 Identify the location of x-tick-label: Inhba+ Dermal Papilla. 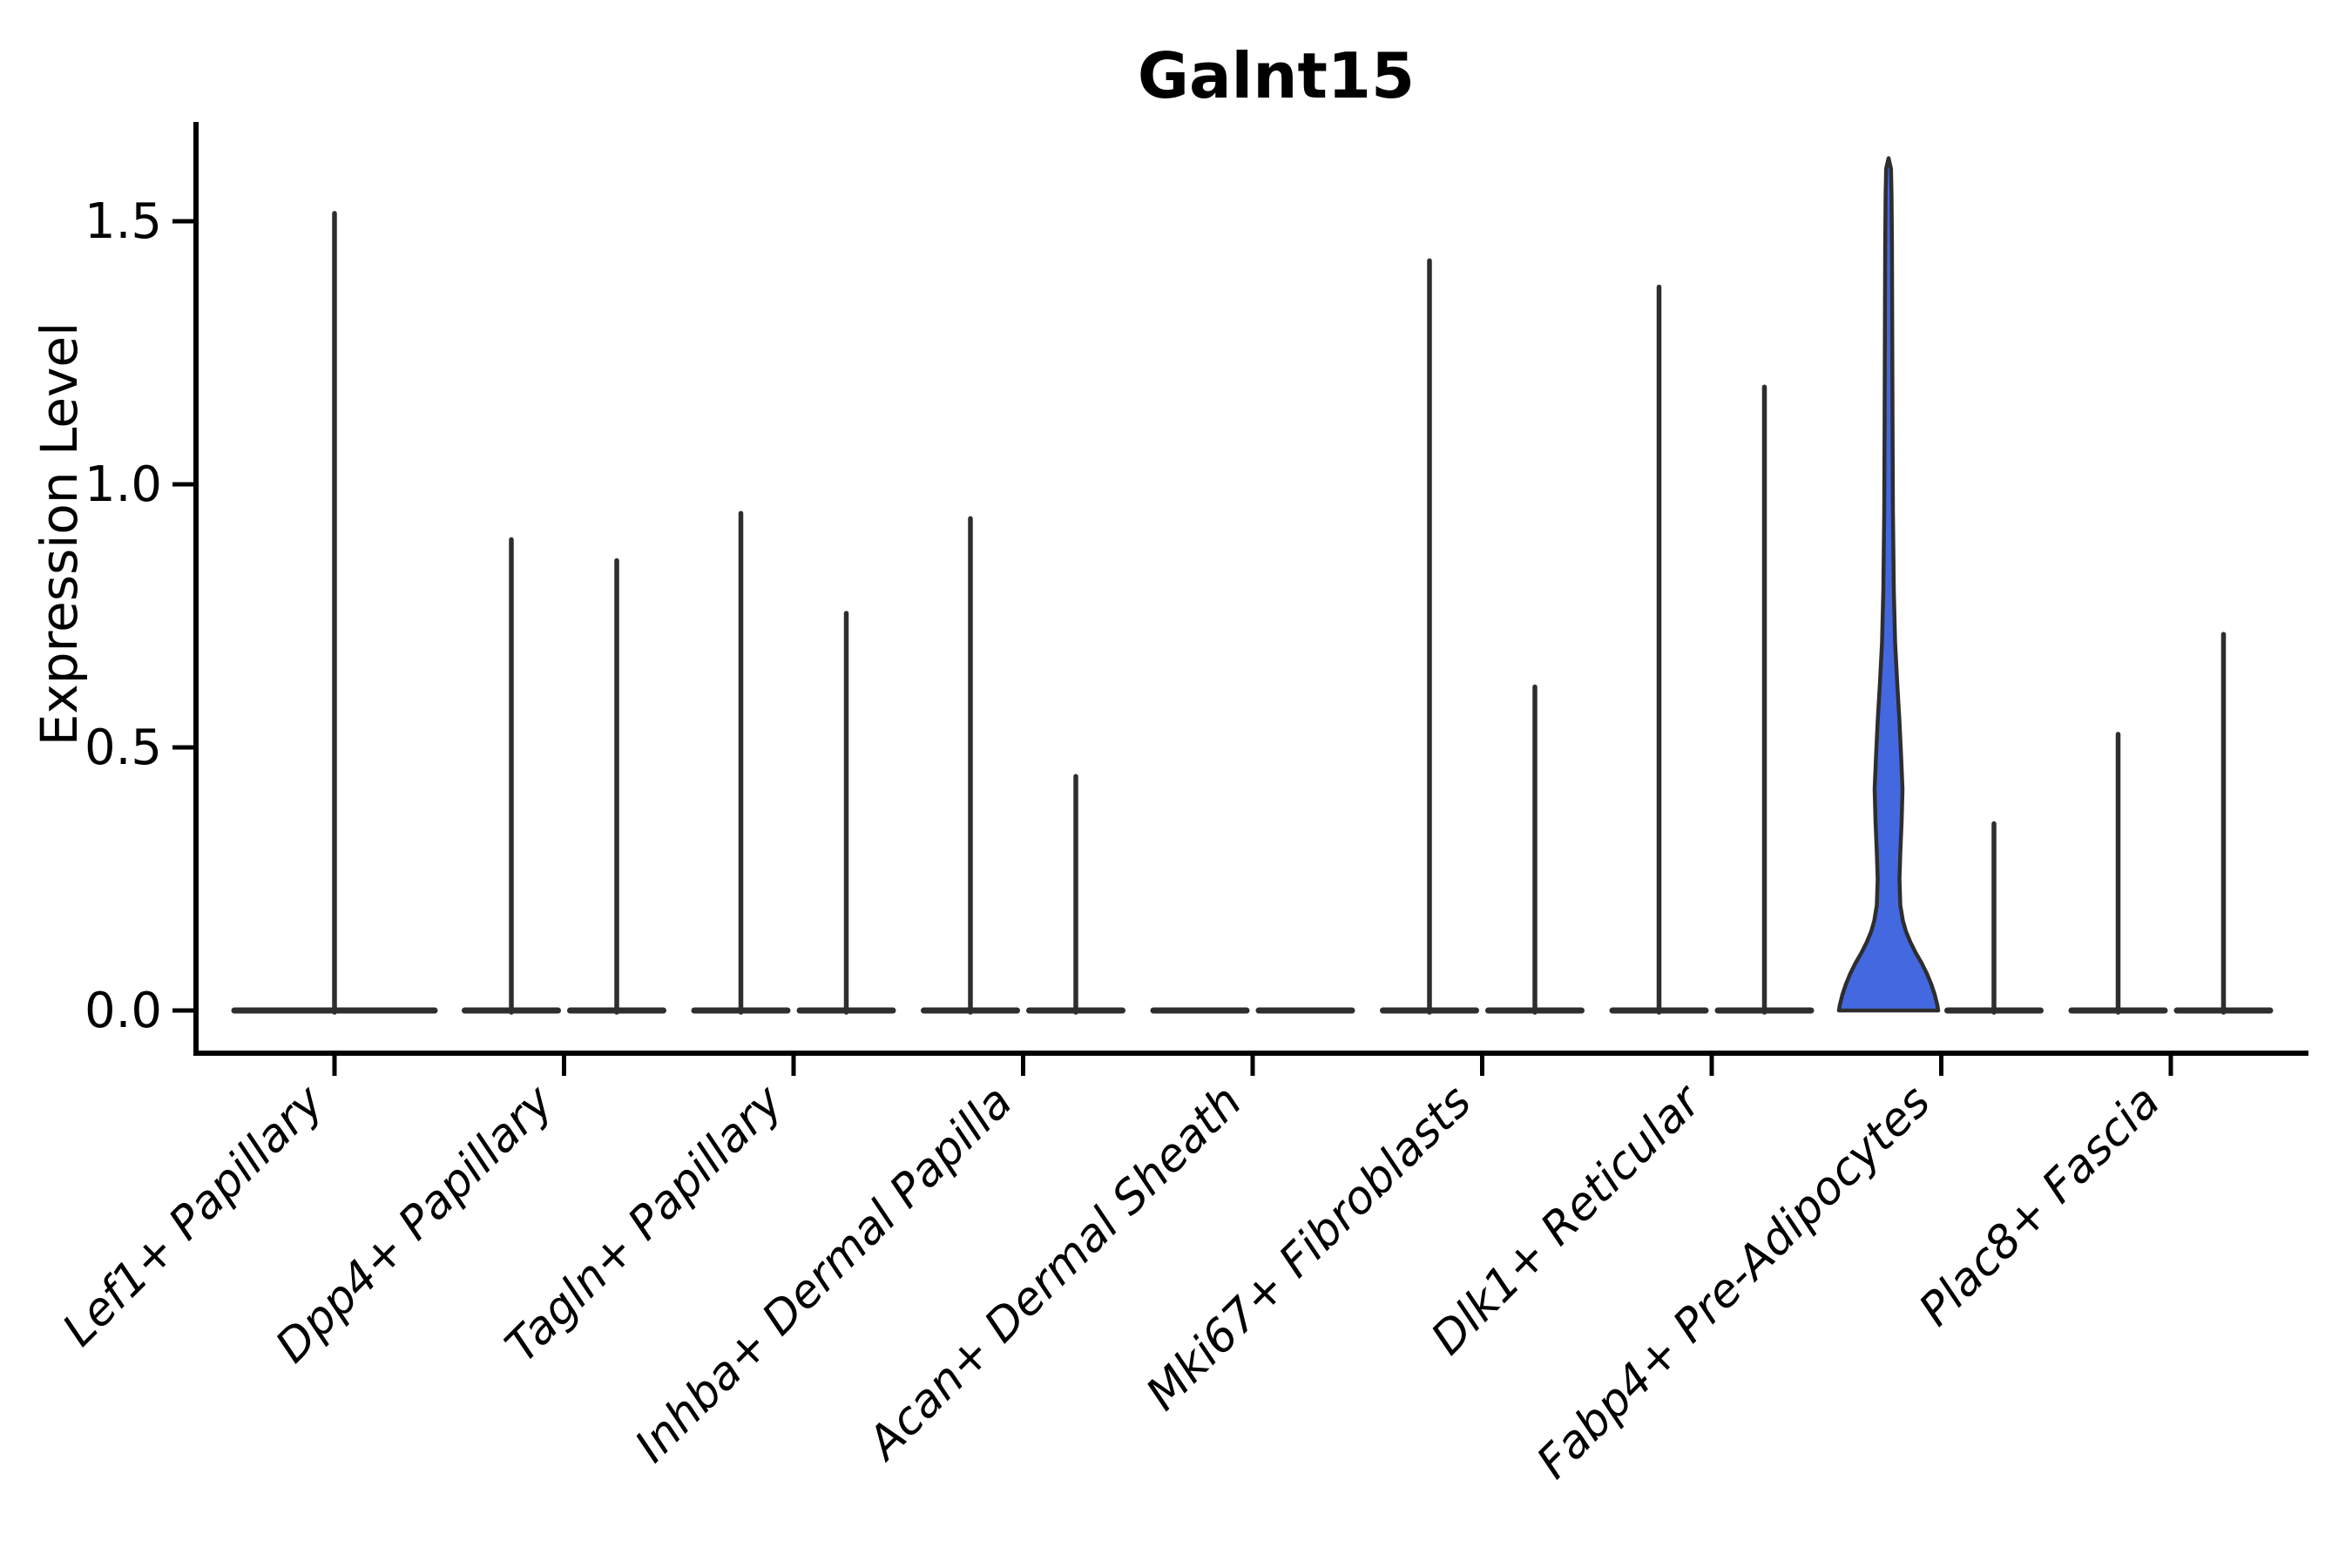
(824, 1274).